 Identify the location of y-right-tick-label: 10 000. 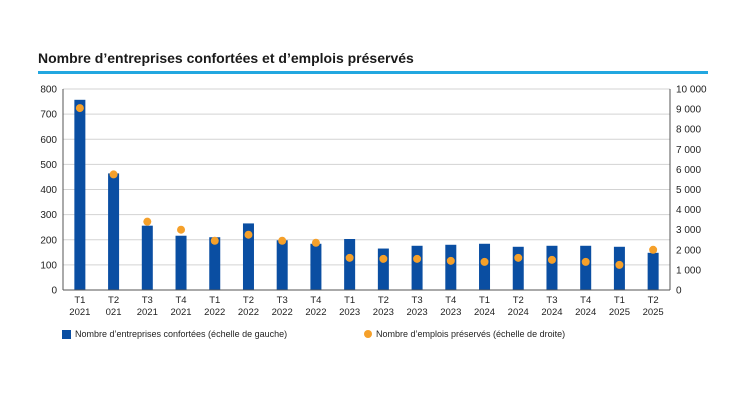
(691, 90).